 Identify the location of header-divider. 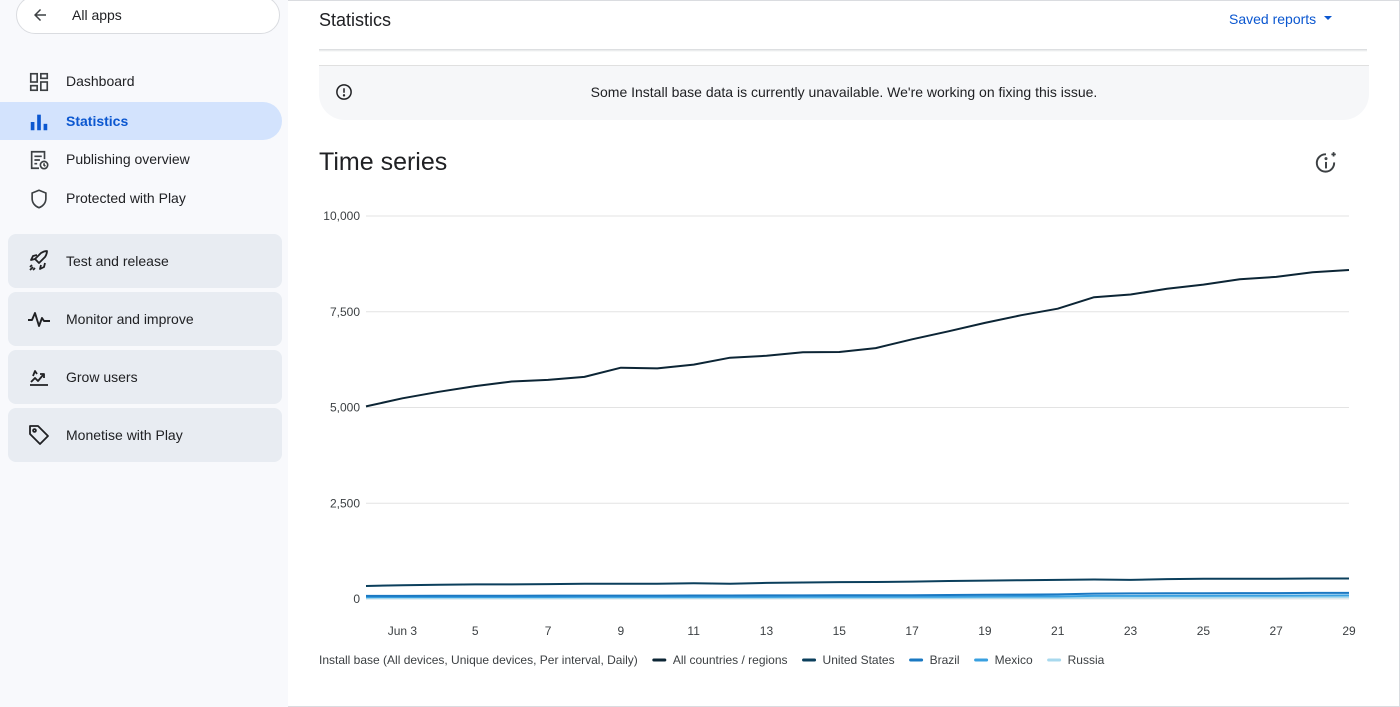
(844, 65).